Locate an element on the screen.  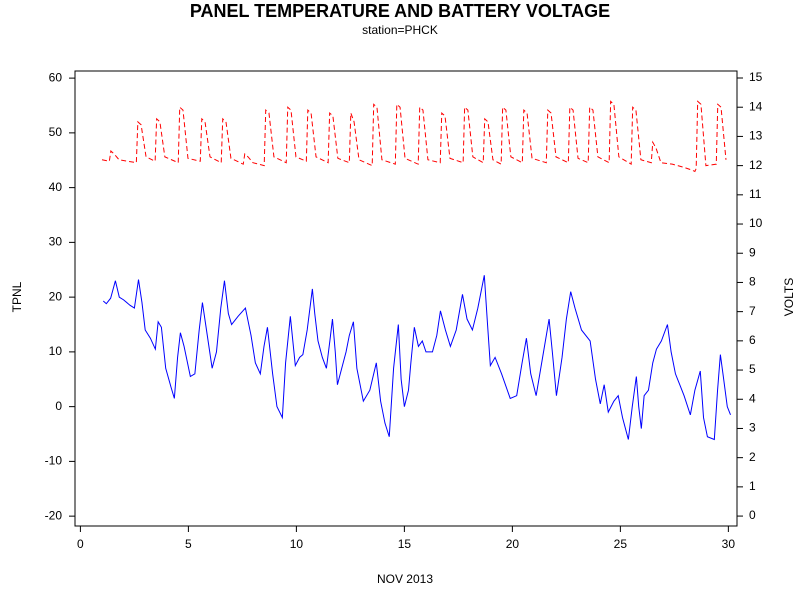
y-axis-label: TPNL is located at coordinates (17, 296).